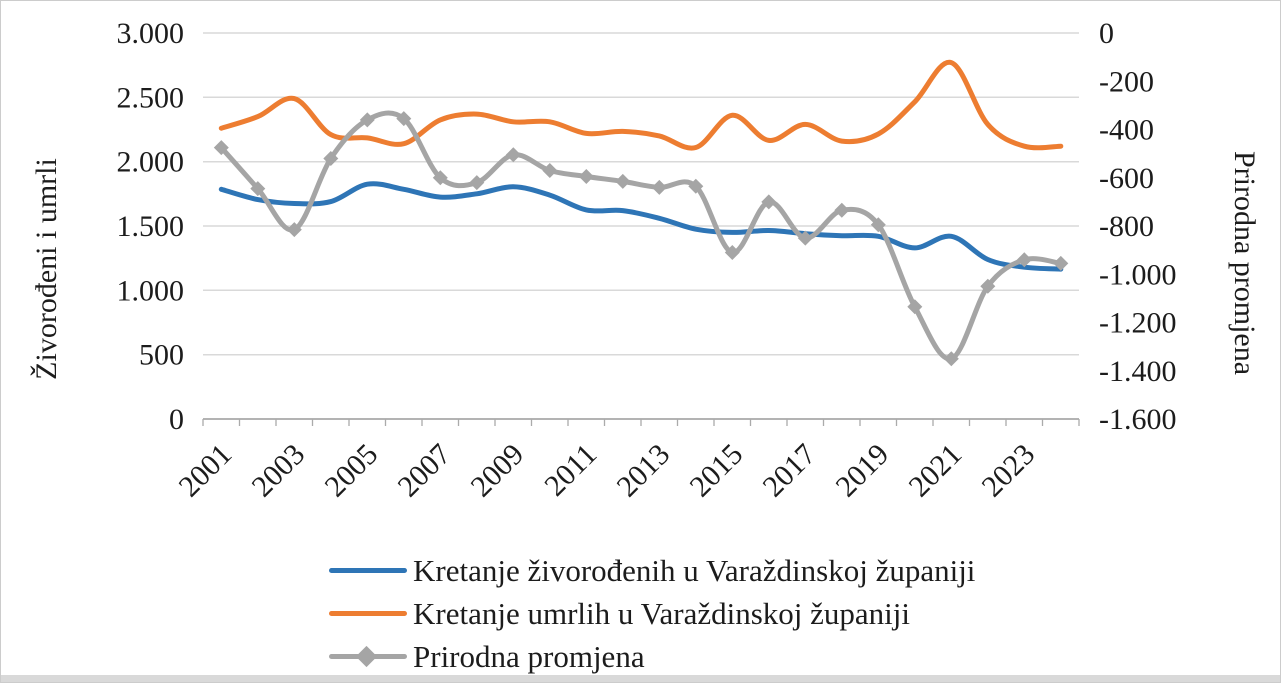 Image resolution: width=1281 pixels, height=683 pixels. Describe the element at coordinates (278, 471) in the screenshot. I see `svg-text: 2003` at that location.